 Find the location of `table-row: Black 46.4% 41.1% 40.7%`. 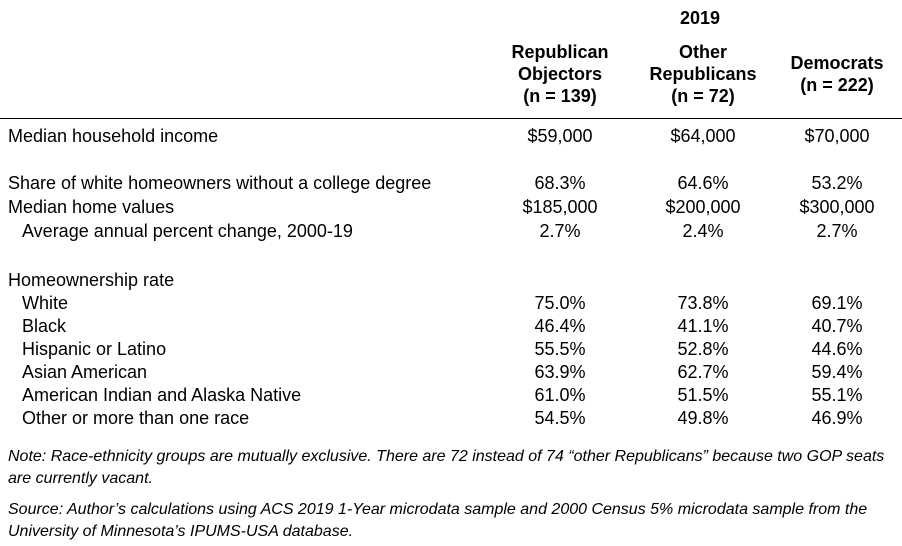

table-row: Black 46.4% 41.1% 40.7% is located at coordinates (451, 326).